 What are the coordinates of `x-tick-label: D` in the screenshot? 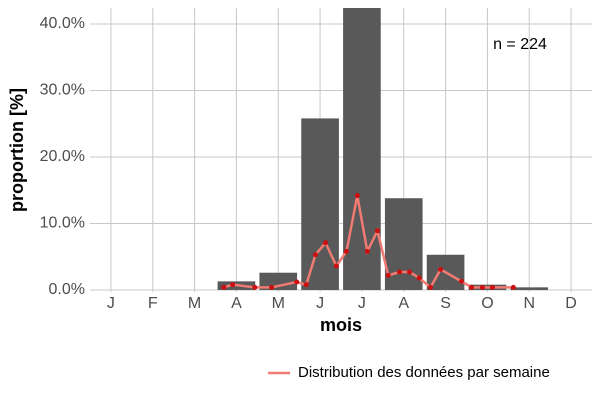 It's located at (571, 303).